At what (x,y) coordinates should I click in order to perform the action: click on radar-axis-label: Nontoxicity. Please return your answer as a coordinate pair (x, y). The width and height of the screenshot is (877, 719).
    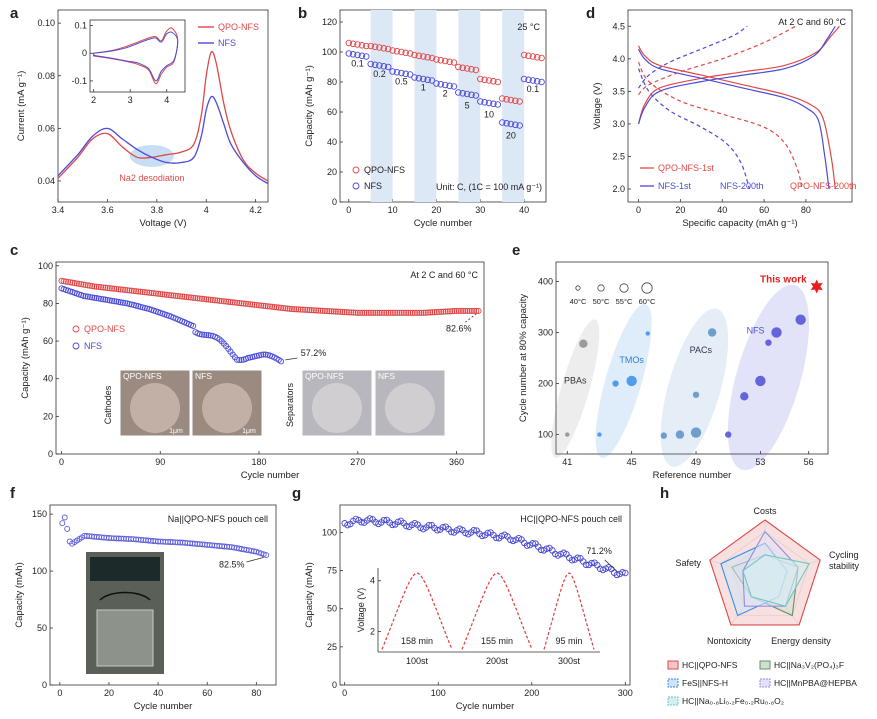
    Looking at the image, I should click on (729, 641).